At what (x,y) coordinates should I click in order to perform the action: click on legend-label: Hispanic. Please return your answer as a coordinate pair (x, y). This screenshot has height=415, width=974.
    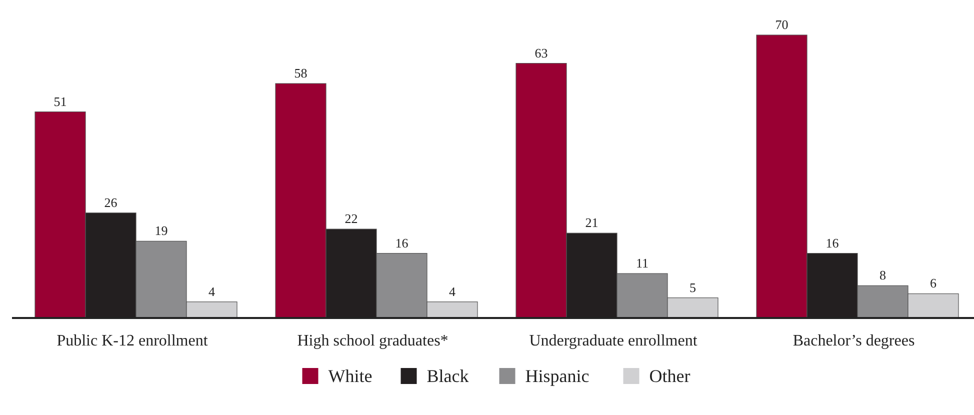
    Looking at the image, I should click on (557, 376).